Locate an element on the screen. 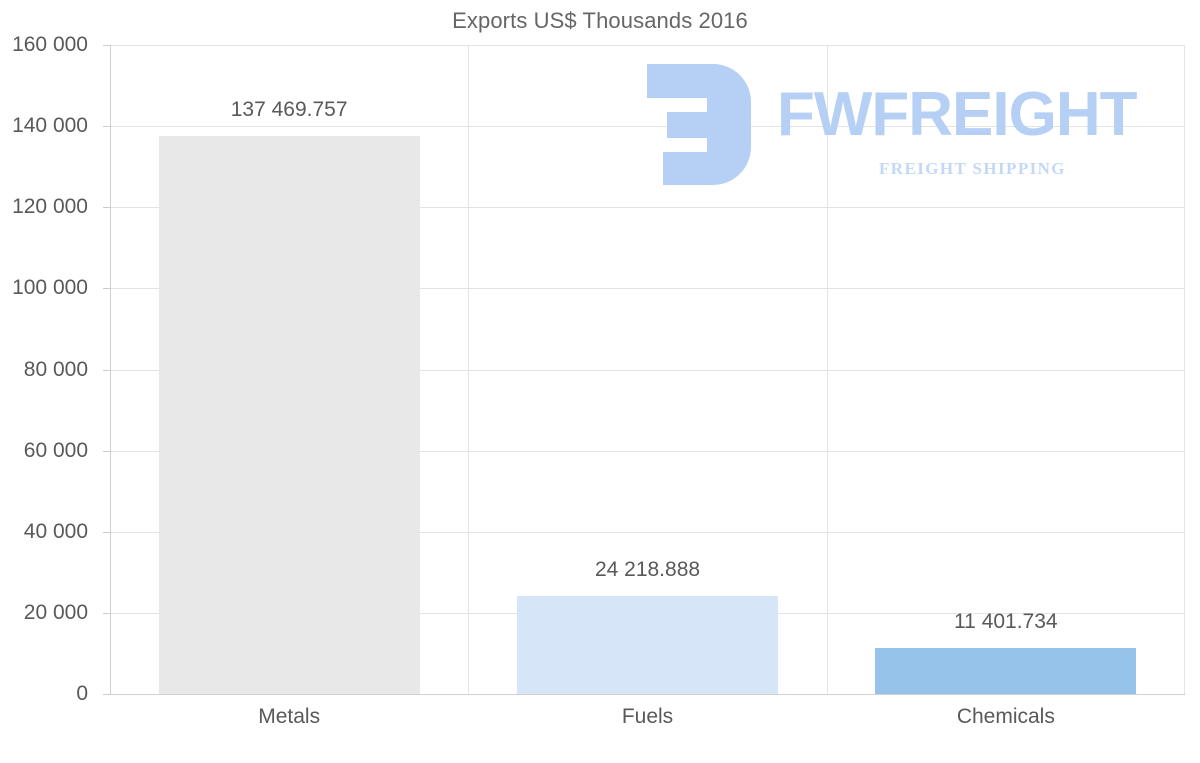 This screenshot has height=763, width=1200. x-axis-category-label: Metals is located at coordinates (289, 716).